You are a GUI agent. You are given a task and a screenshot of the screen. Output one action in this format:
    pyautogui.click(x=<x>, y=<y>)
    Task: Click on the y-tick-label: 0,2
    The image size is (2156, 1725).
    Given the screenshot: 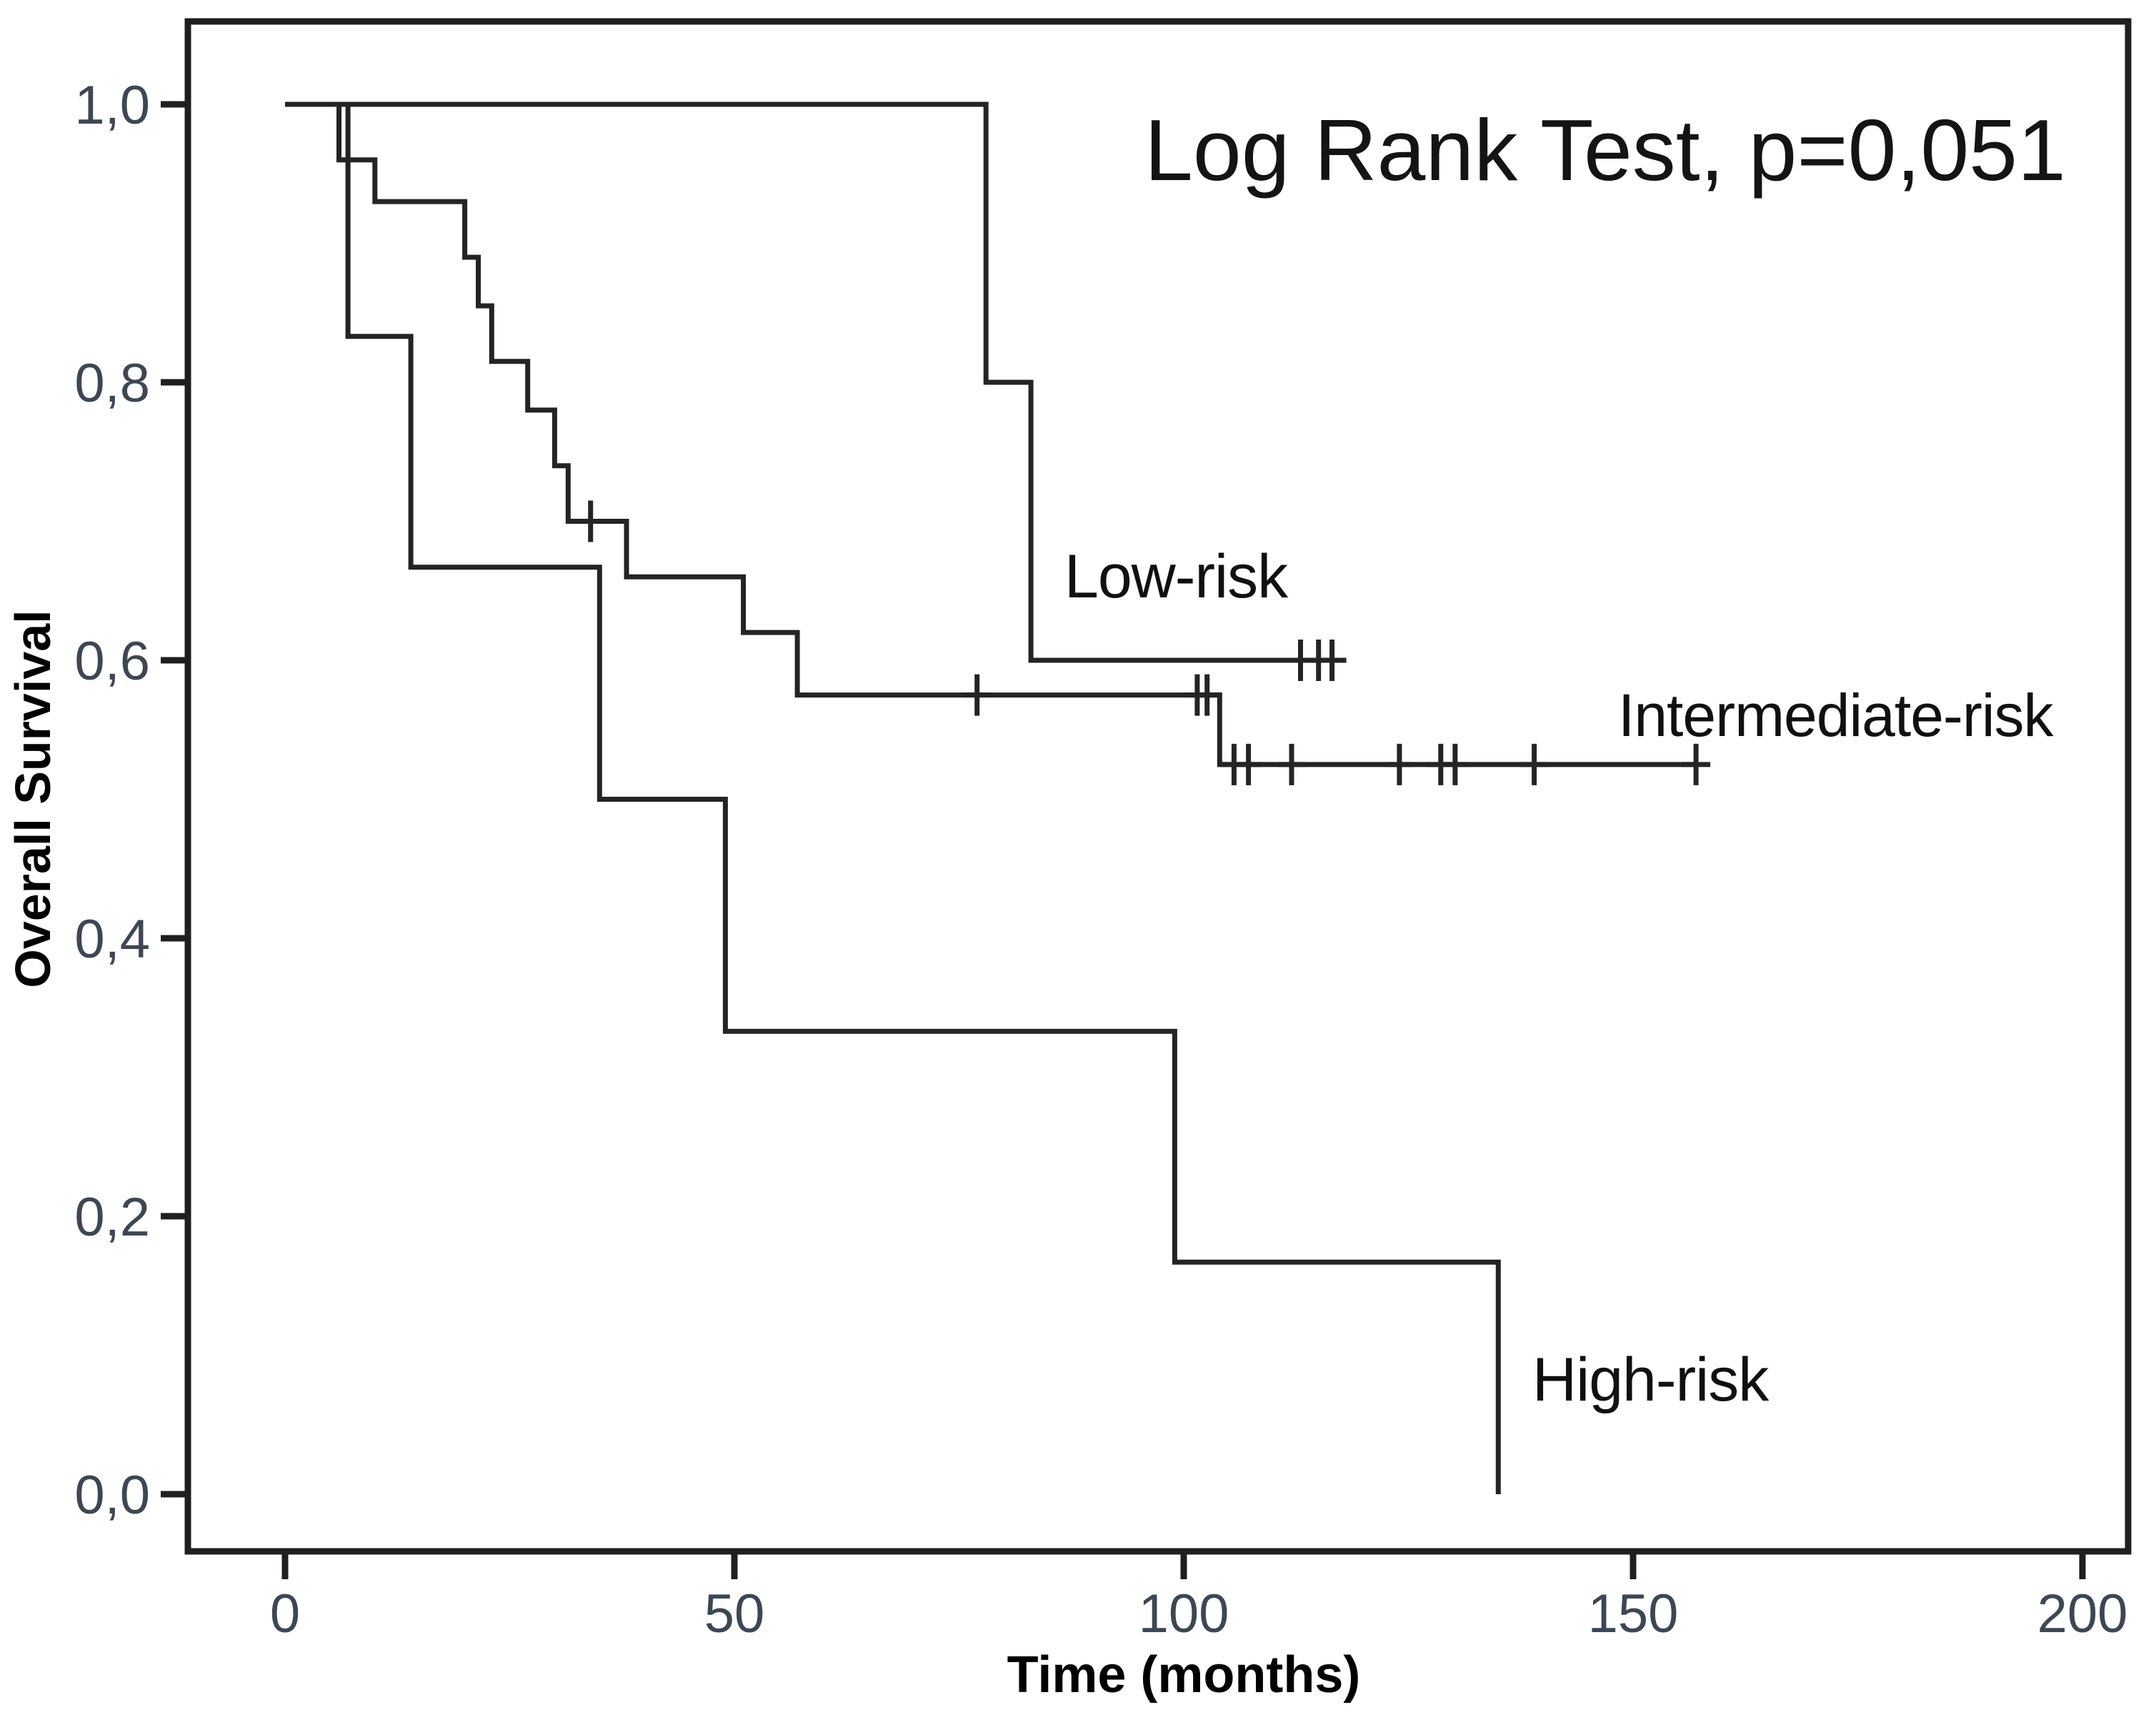 What is the action you would take?
    pyautogui.click(x=112, y=1217)
    